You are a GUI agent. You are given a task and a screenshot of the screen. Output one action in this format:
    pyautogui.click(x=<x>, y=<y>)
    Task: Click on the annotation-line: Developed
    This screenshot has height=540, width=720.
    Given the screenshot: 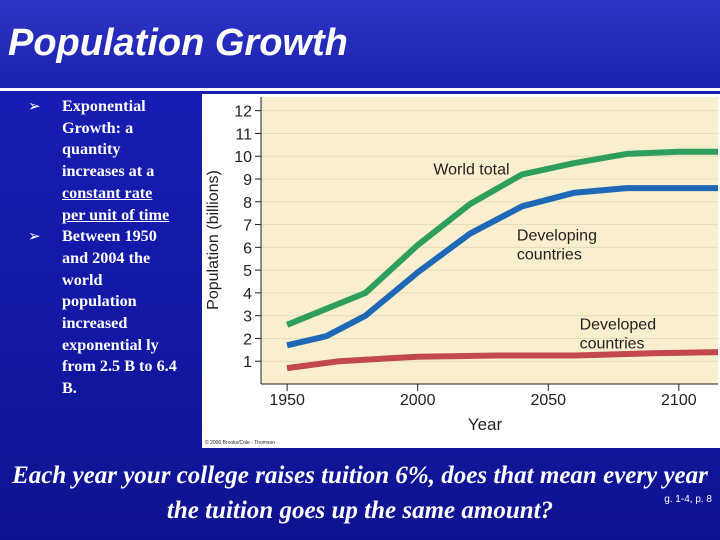 What is the action you would take?
    pyautogui.click(x=618, y=324)
    